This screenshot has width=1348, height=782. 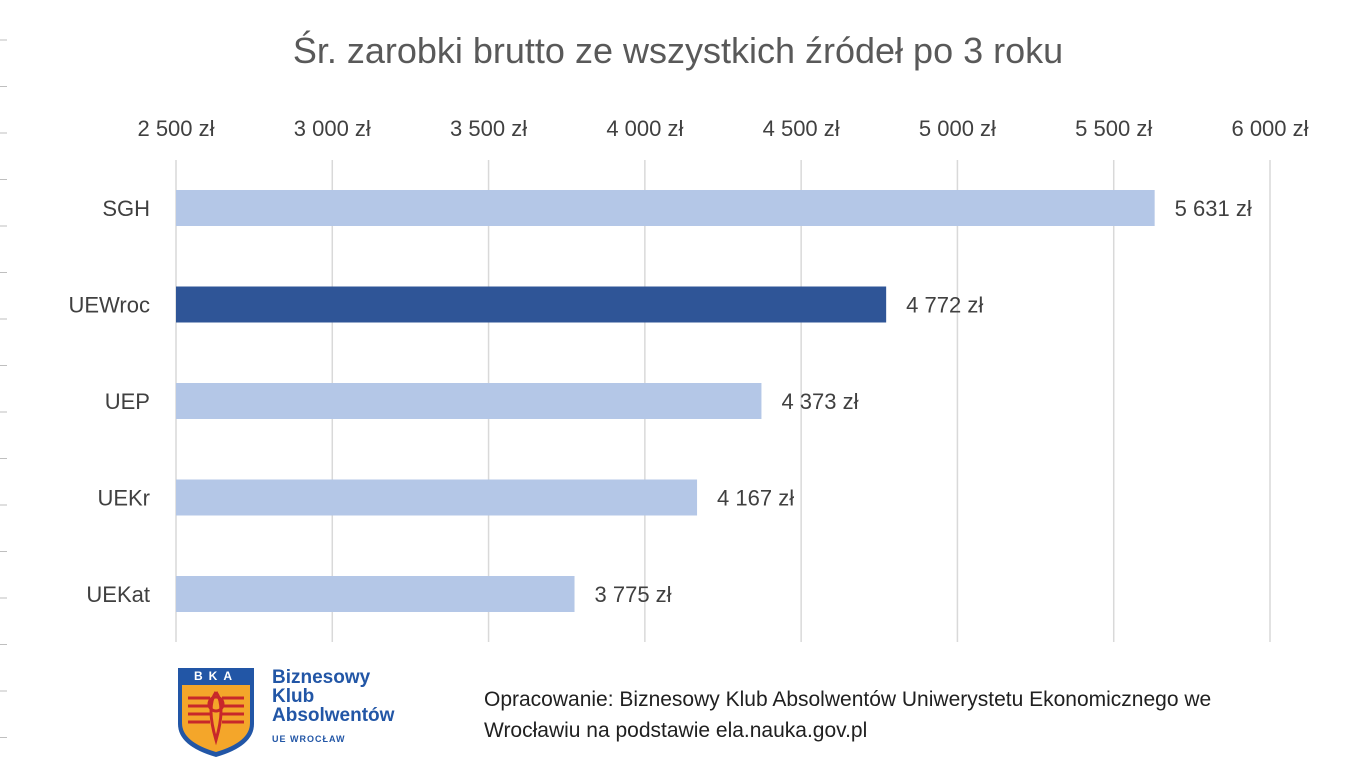 I want to click on bka-logo: BKA, so click(x=216, y=712).